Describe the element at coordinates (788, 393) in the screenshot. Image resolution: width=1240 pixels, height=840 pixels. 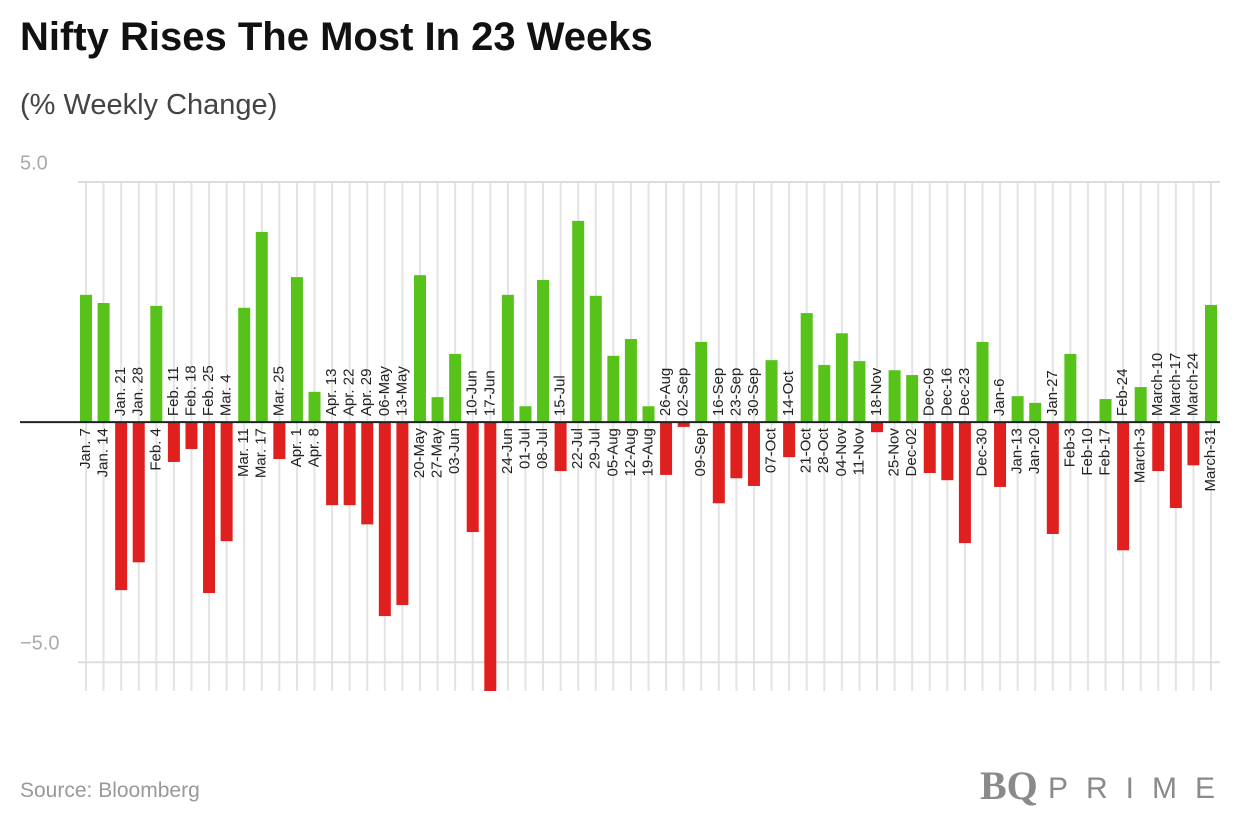
I see `x-tick-label: 14-Oct` at that location.